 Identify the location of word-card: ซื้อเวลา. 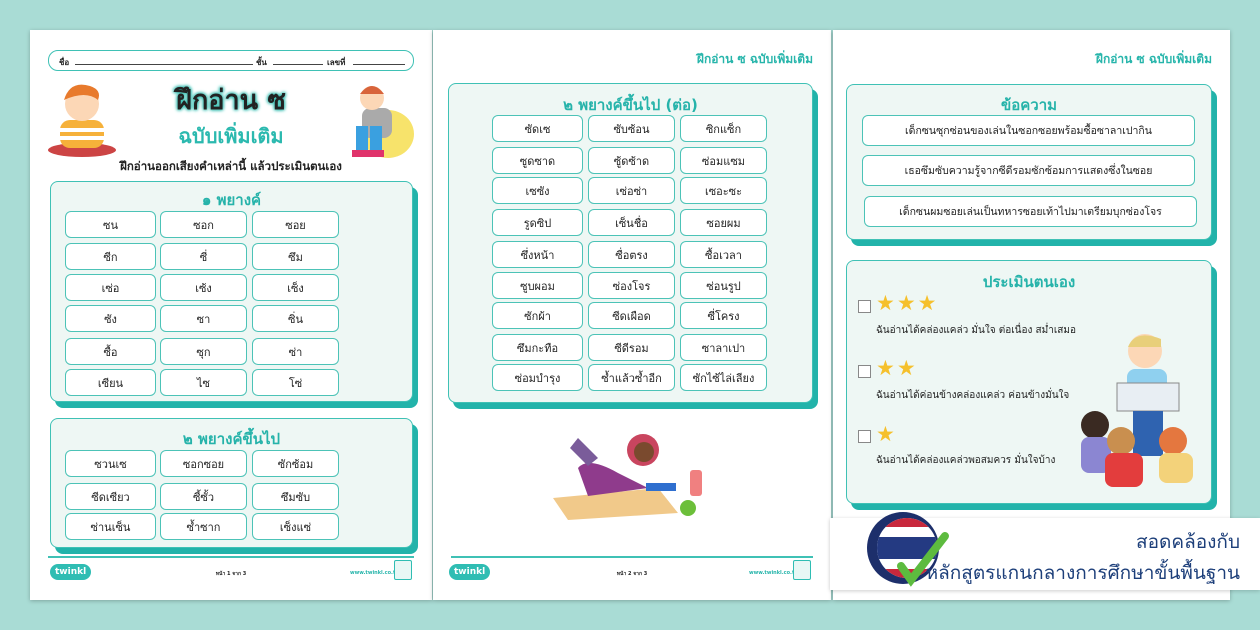
(723, 254).